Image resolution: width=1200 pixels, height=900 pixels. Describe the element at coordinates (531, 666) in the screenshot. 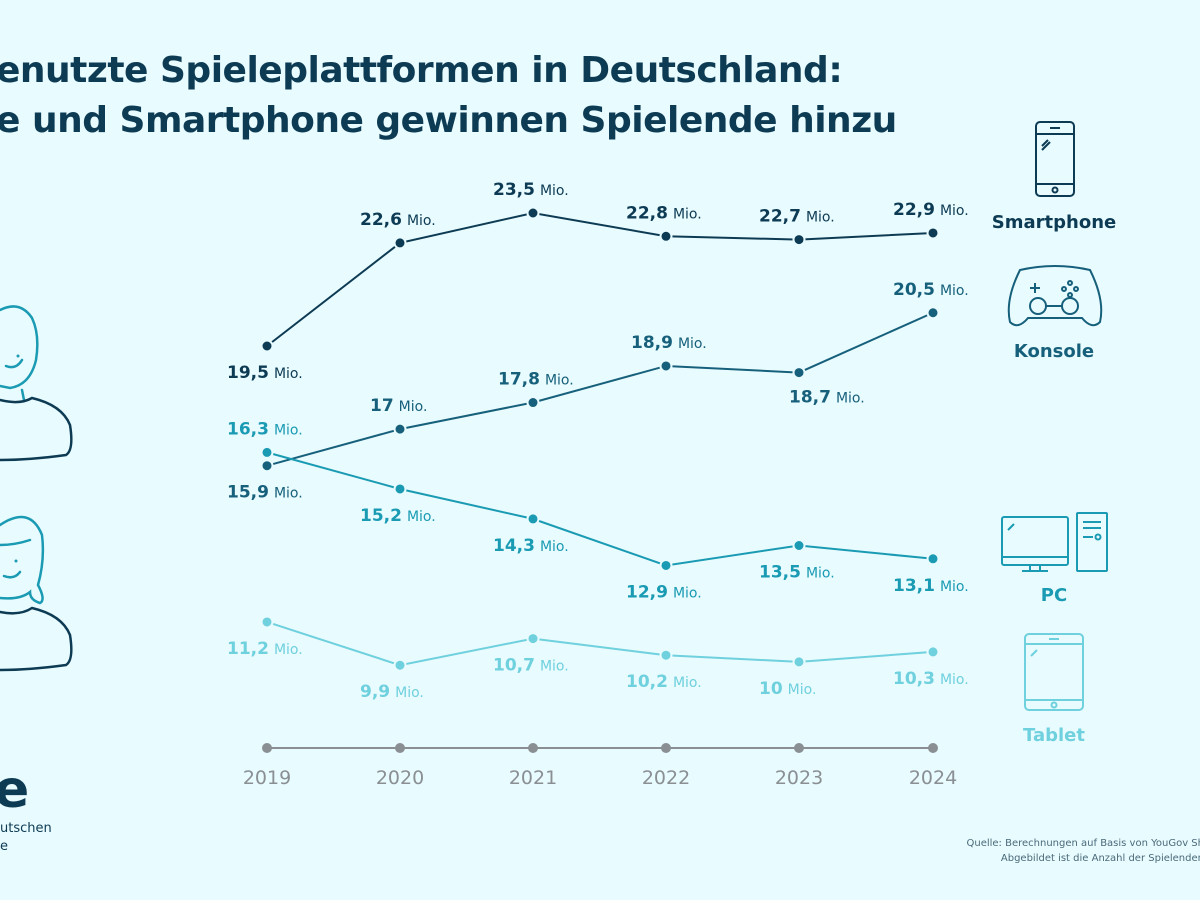

I see `data-label: 10,7 Mio.` at that location.